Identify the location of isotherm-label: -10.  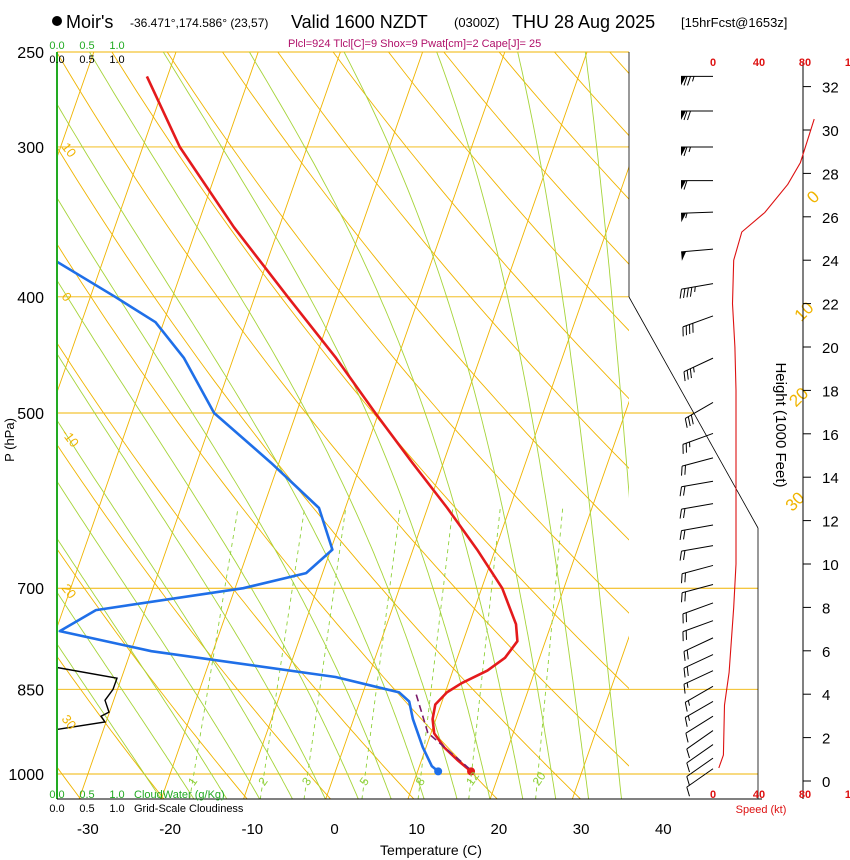
(70, 438).